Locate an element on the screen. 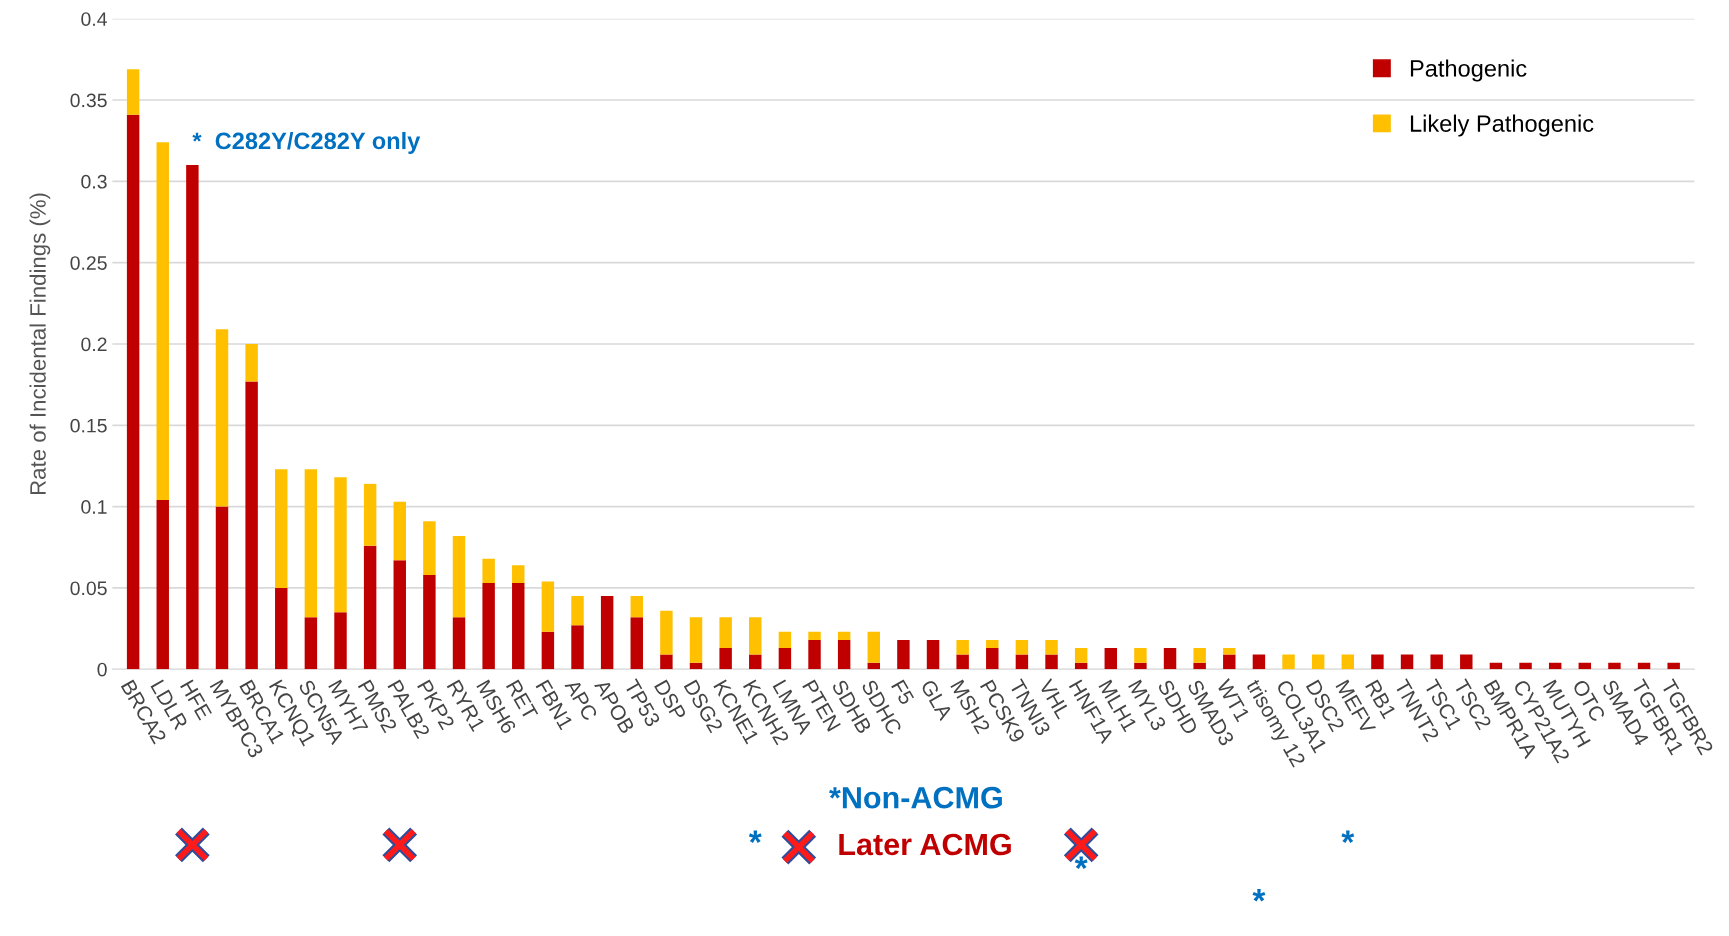 The height and width of the screenshot is (936, 1729). y-tick-label: 0.4 is located at coordinates (94, 19).